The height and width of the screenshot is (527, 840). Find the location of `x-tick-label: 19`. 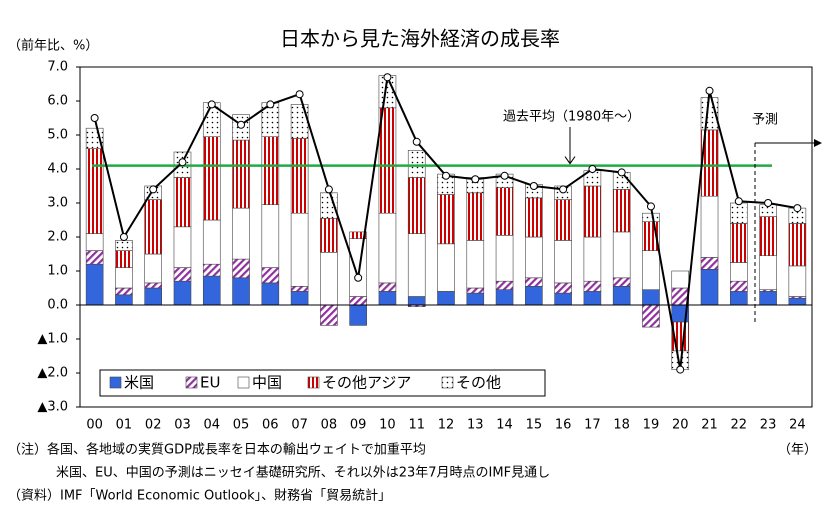

x-tick-label: 19 is located at coordinates (651, 425).